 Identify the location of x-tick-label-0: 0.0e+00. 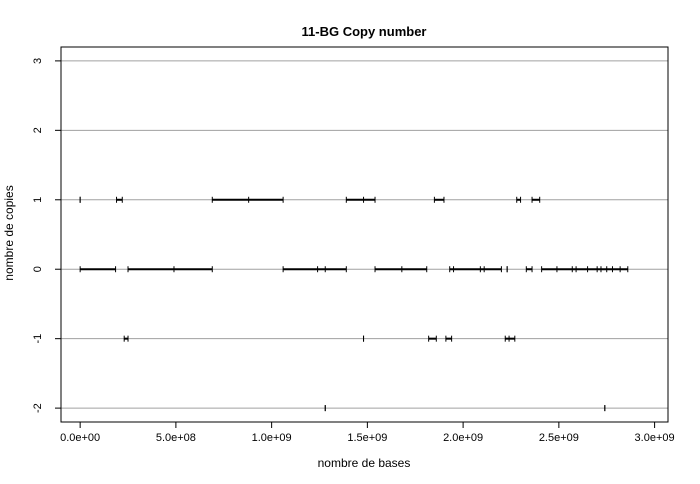
(80, 438).